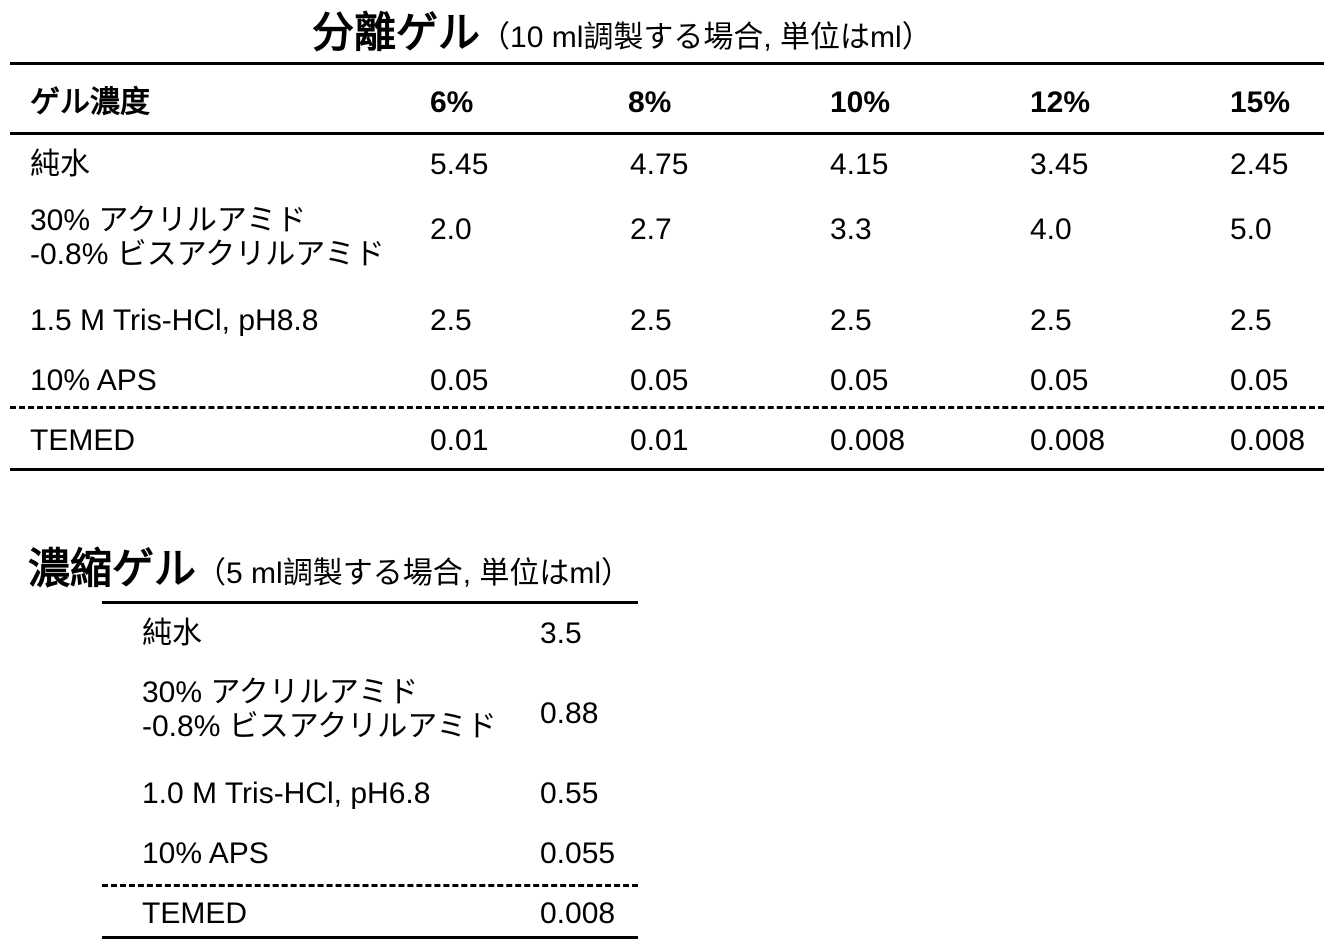  What do you see at coordinates (1259, 164) in the screenshot?
I see `cell-value: 2.45` at bounding box center [1259, 164].